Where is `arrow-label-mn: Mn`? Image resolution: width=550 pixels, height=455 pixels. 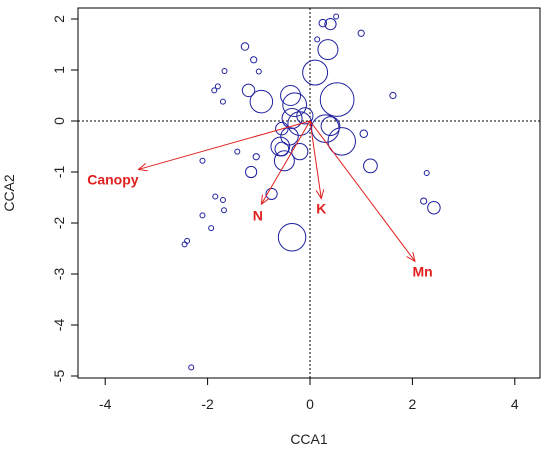 arrow-label-mn: Mn is located at coordinates (423, 271).